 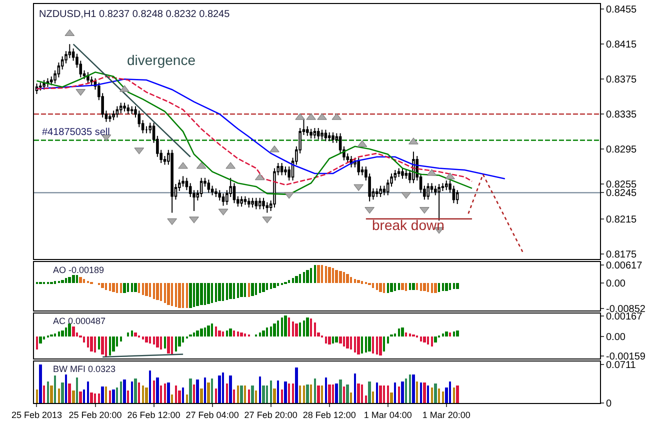 What do you see at coordinates (609, 404) in the screenshot?
I see `y-tick-label: 0` at bounding box center [609, 404].